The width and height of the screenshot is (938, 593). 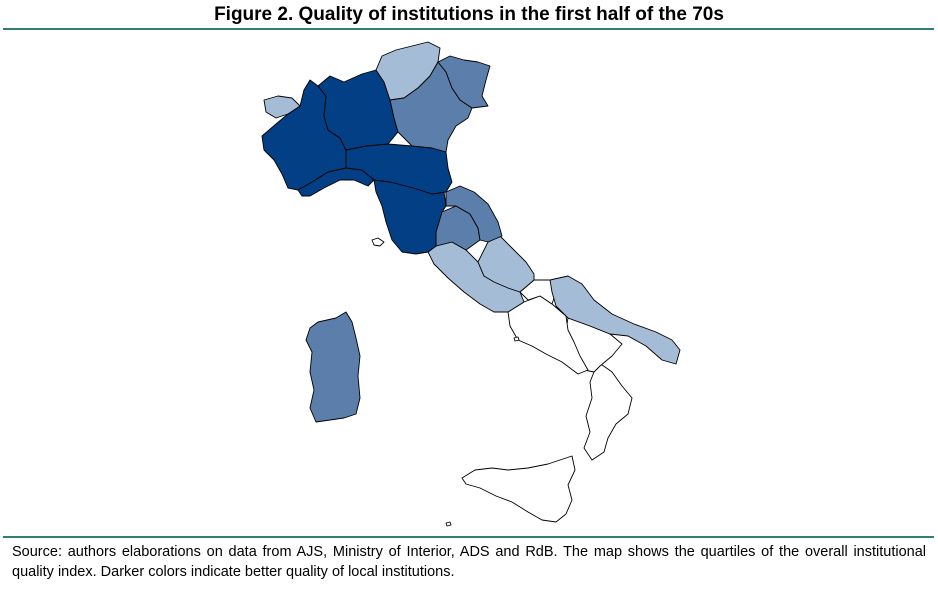 What do you see at coordinates (615, 320) in the screenshot?
I see `region-puglia` at bounding box center [615, 320].